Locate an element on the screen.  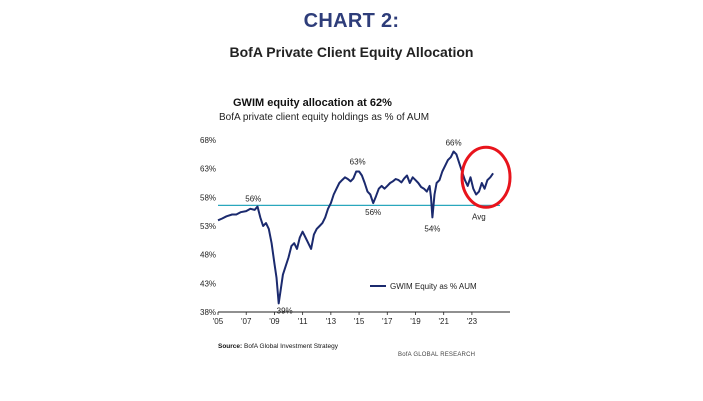
y-tick-label: 58% is located at coordinates (208, 197).